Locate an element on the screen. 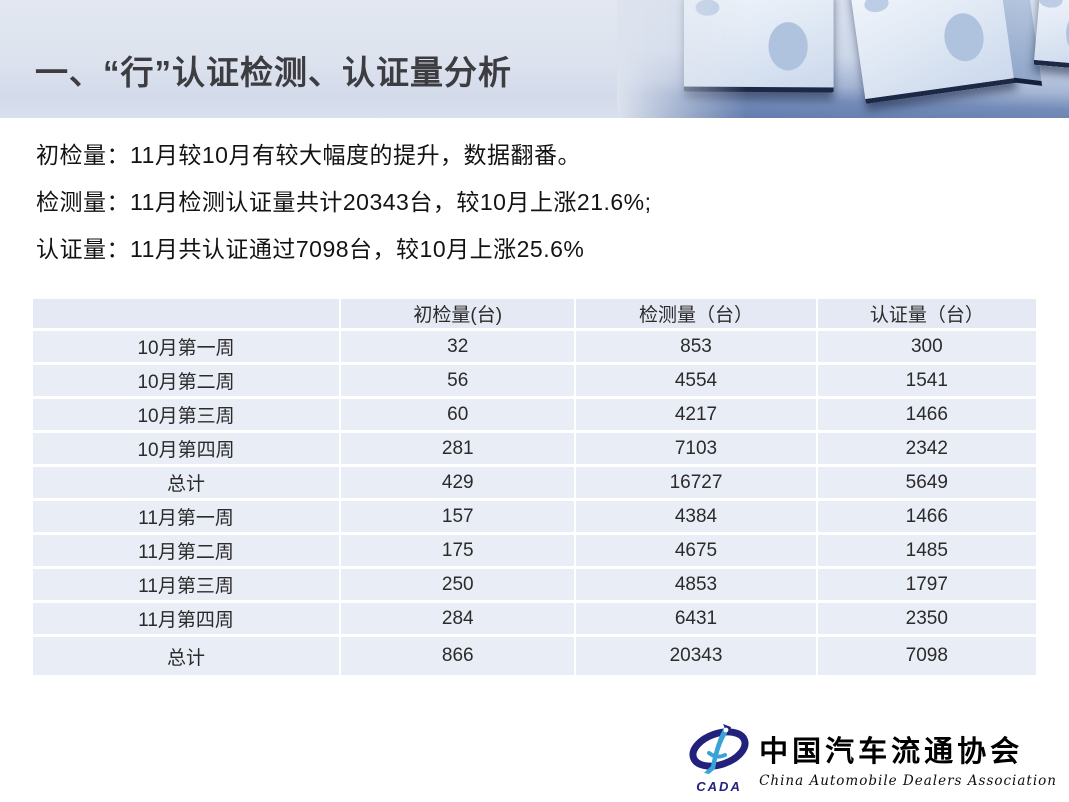  column-header-certification: 认证量（台） is located at coordinates (926, 313).